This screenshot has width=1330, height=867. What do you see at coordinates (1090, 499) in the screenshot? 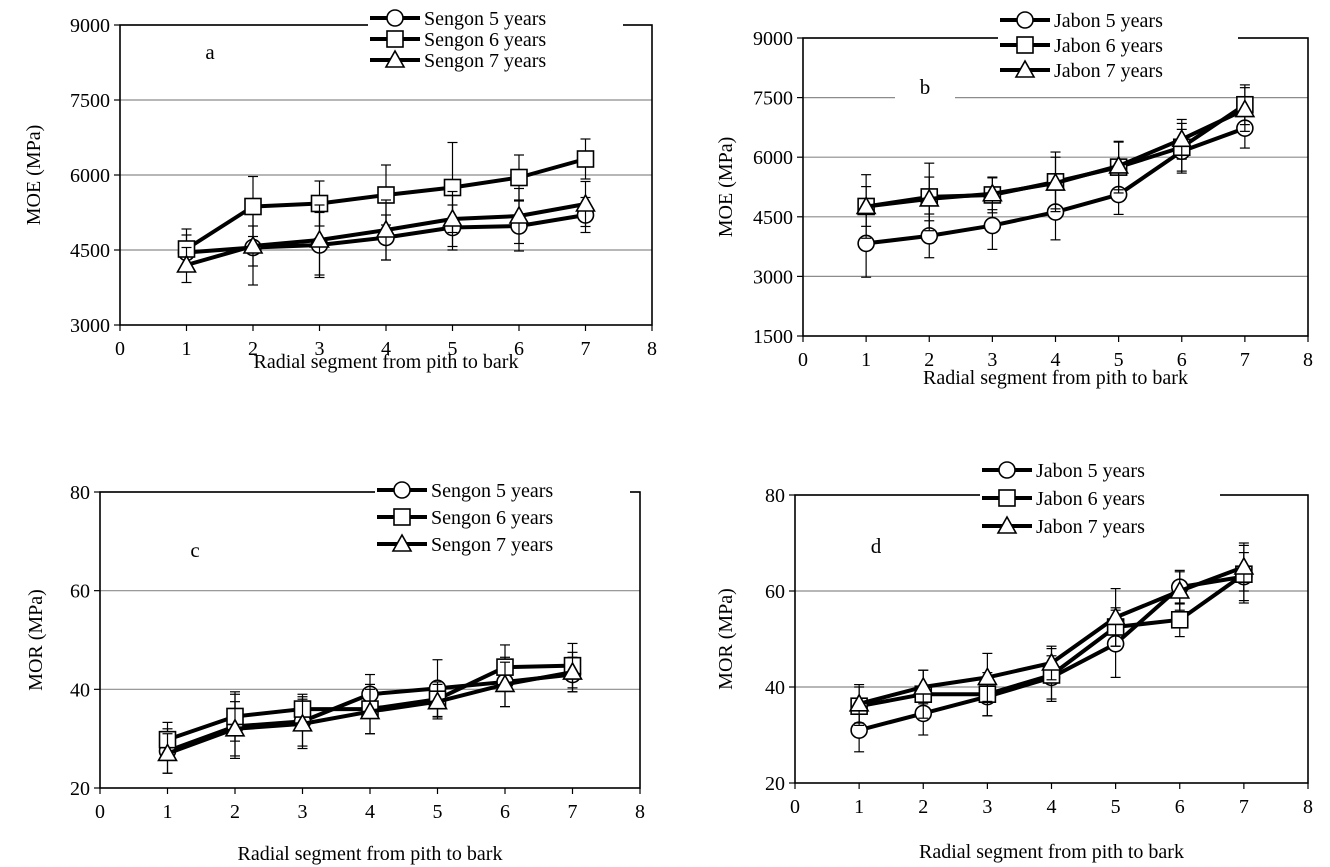
I see `legend-entry: Jabon 6 years` at bounding box center [1090, 499].